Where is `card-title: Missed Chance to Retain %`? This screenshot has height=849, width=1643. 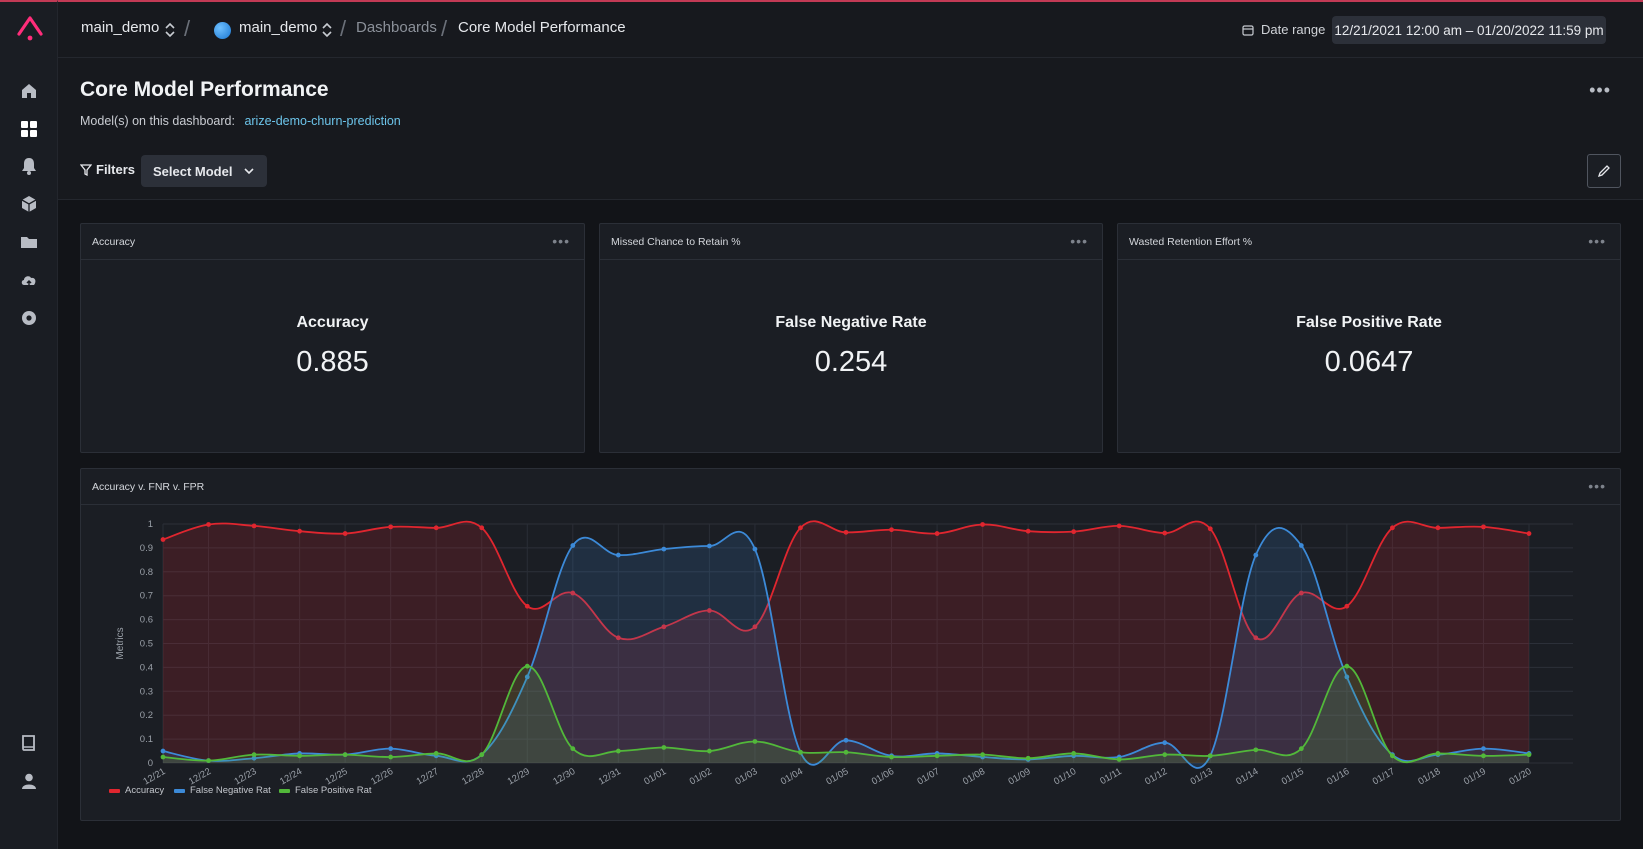
card-title: Missed Chance to Retain % is located at coordinates (676, 242).